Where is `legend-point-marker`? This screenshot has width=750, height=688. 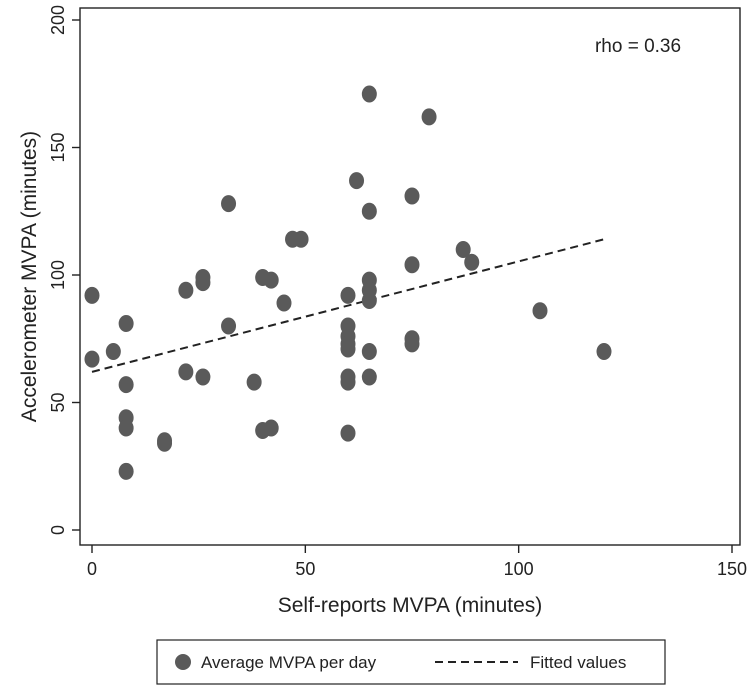
legend-point-marker is located at coordinates (183, 662).